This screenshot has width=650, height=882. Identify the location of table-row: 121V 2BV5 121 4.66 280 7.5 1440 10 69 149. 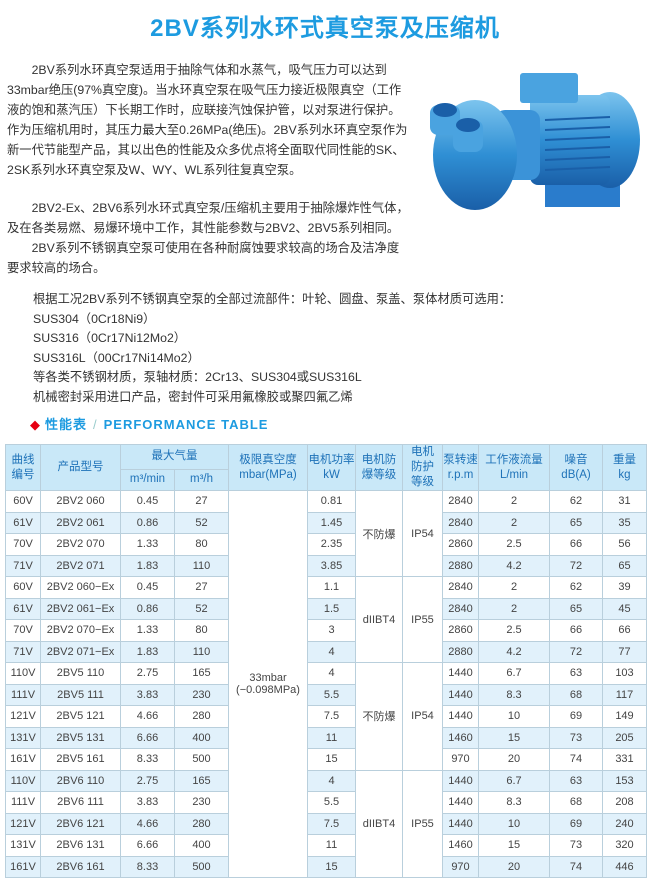
(326, 716).